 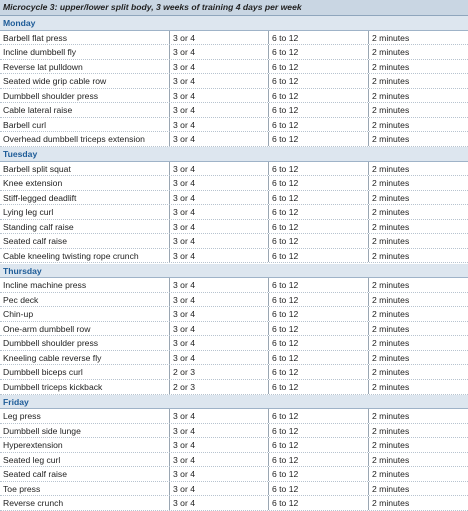 I want to click on exercise-name: Incline dumbbell fly, so click(x=40, y=52).